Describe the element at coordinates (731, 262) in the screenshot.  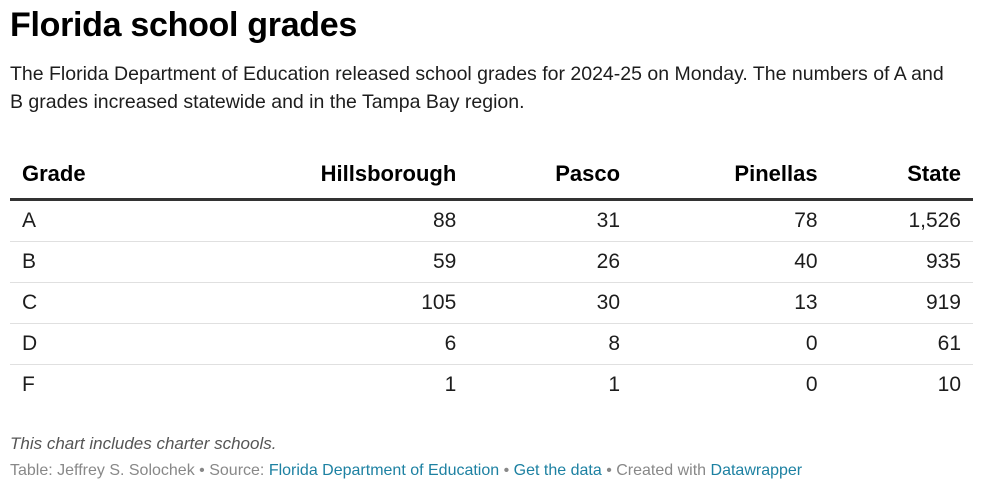
I see `cell-pinellas: 40` at that location.